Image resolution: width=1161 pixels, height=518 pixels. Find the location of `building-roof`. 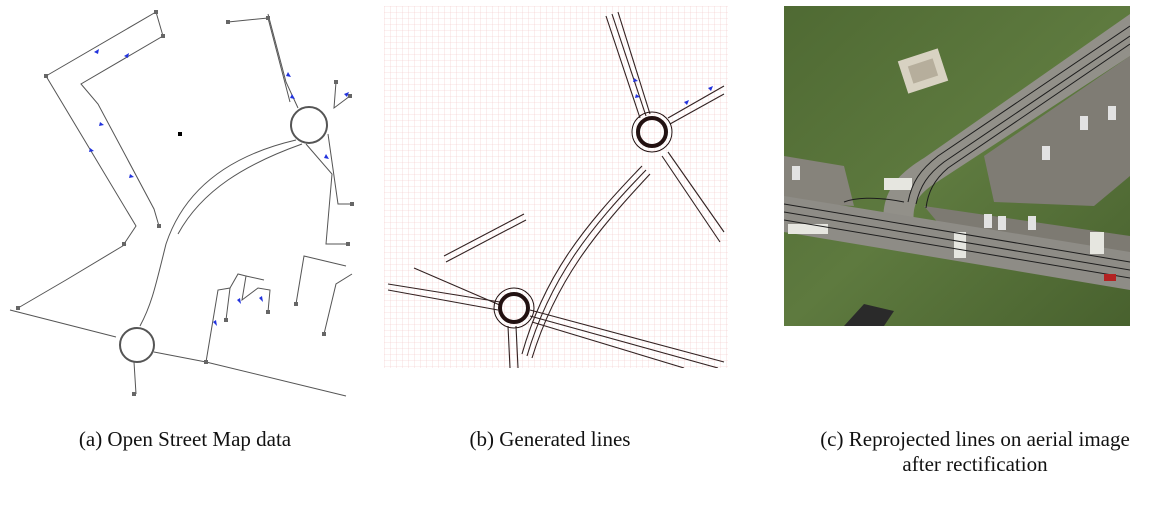

building-roof is located at coordinates (923, 71).